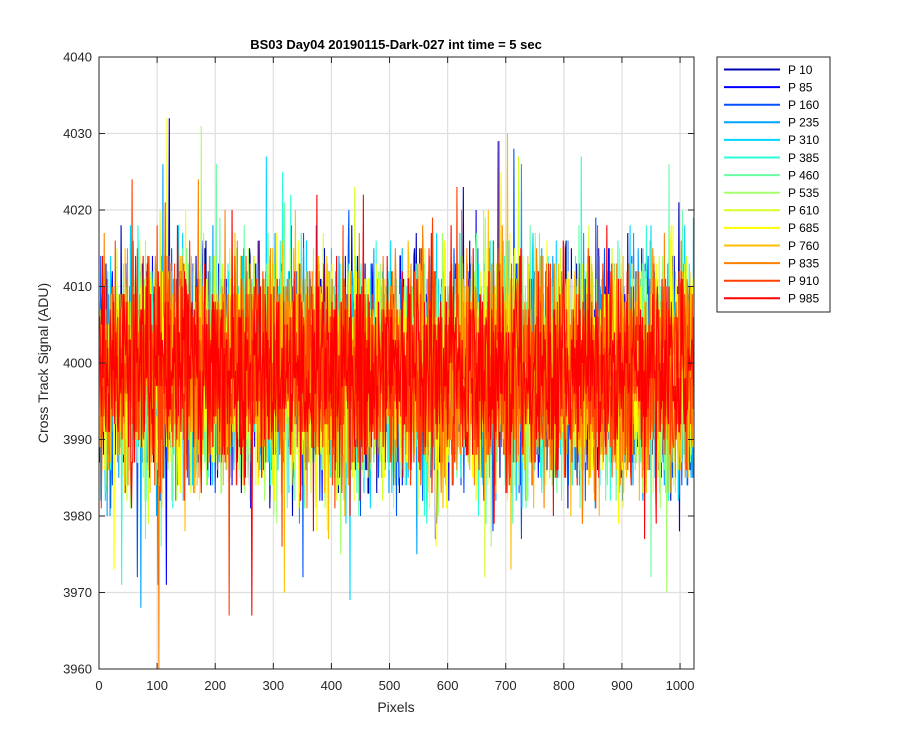 The width and height of the screenshot is (900, 750). Describe the element at coordinates (803, 123) in the screenshot. I see `legend-label: P 235` at that location.